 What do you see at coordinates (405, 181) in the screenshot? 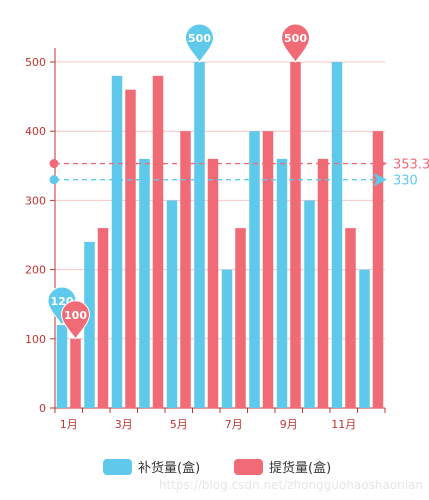
I see `mark-line-label: 330` at bounding box center [405, 181].